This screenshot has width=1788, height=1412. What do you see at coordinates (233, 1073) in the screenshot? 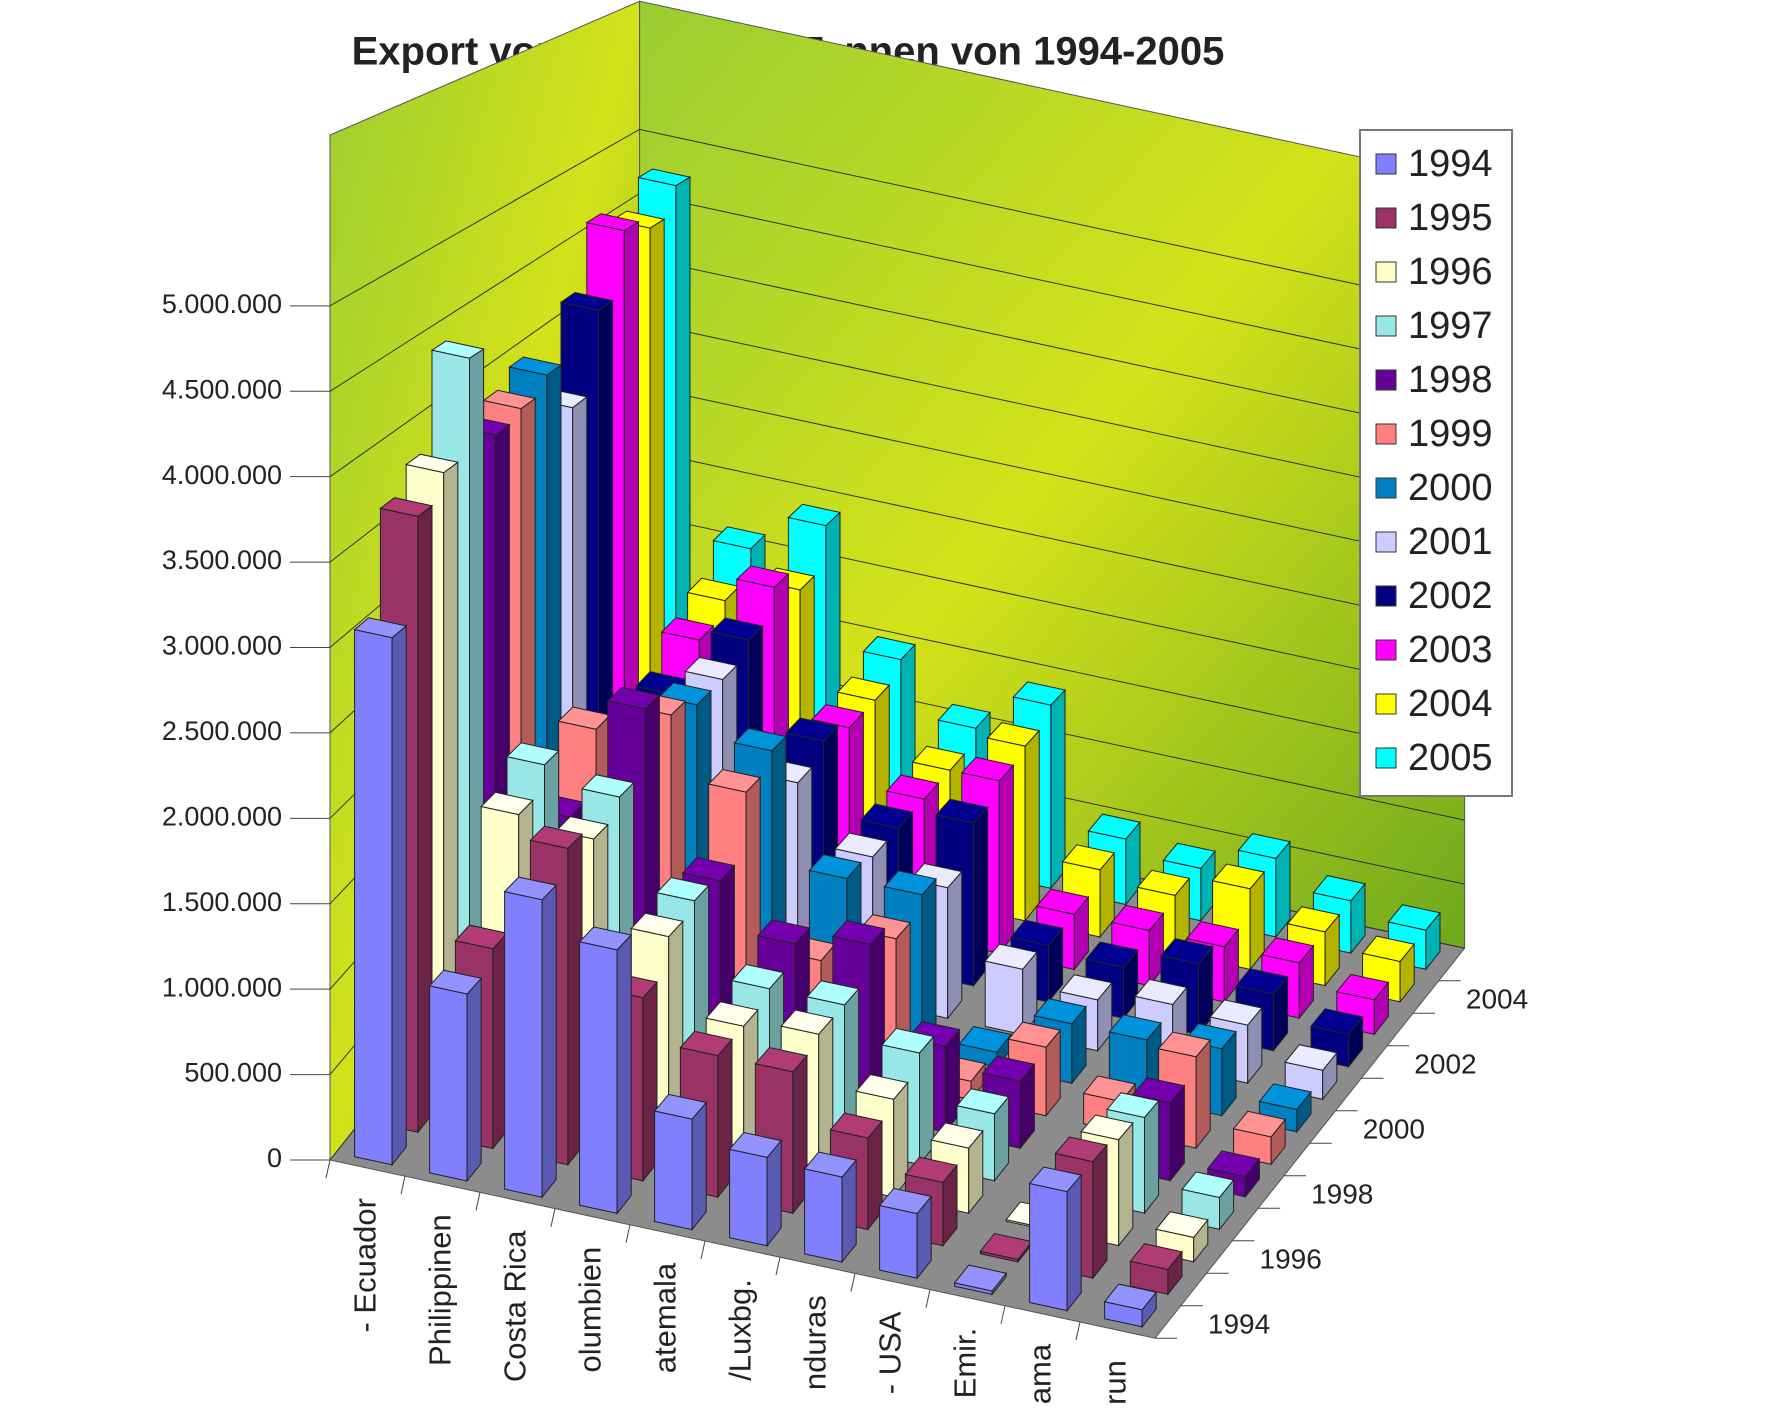
I see `y-tick-label: 500.000` at bounding box center [233, 1073].